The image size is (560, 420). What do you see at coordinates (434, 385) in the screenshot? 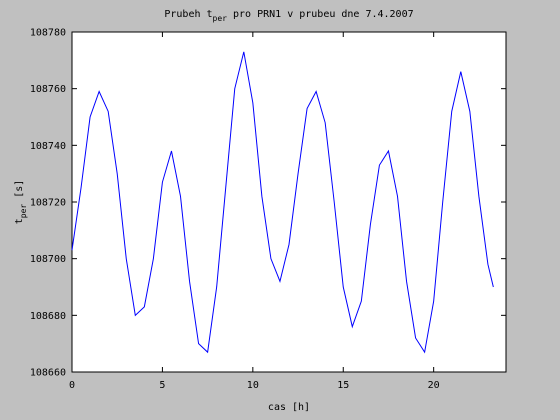
I see `x-tick-label: 20` at bounding box center [434, 385].